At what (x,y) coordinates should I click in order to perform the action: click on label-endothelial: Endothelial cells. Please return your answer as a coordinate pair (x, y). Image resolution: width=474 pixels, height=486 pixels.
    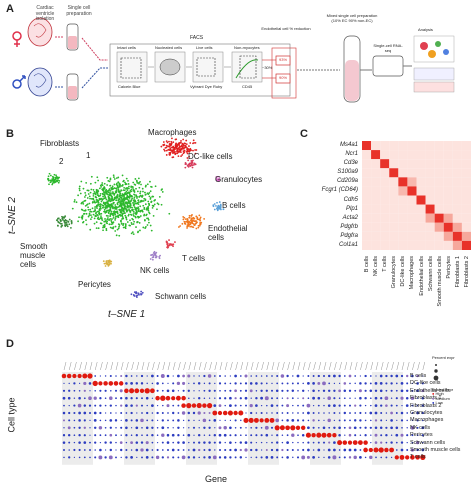
    Looking at the image, I should click on (228, 233).